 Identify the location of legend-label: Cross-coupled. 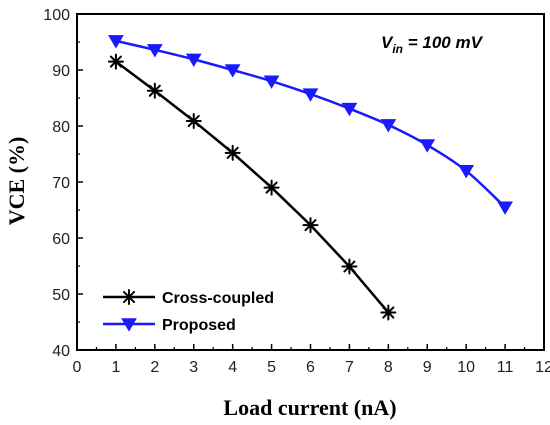
(218, 298).